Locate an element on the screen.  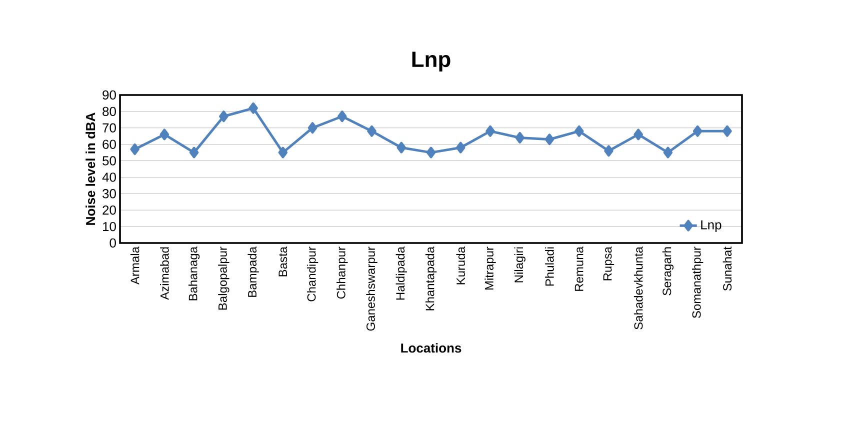
y-tick-label: 70 is located at coordinates (109, 127).